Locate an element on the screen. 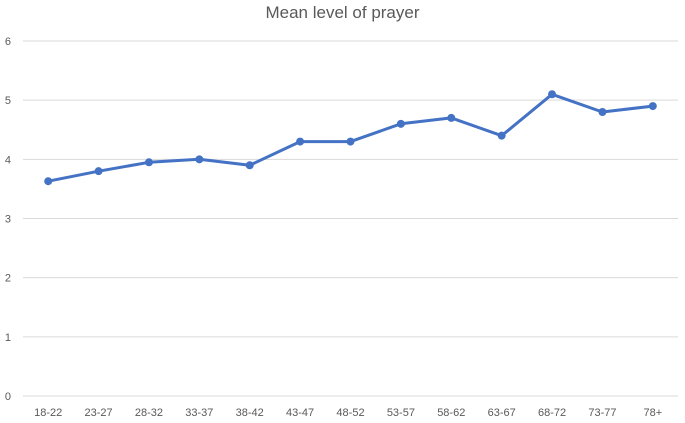  y-tick-label: 6 is located at coordinates (8, 42).